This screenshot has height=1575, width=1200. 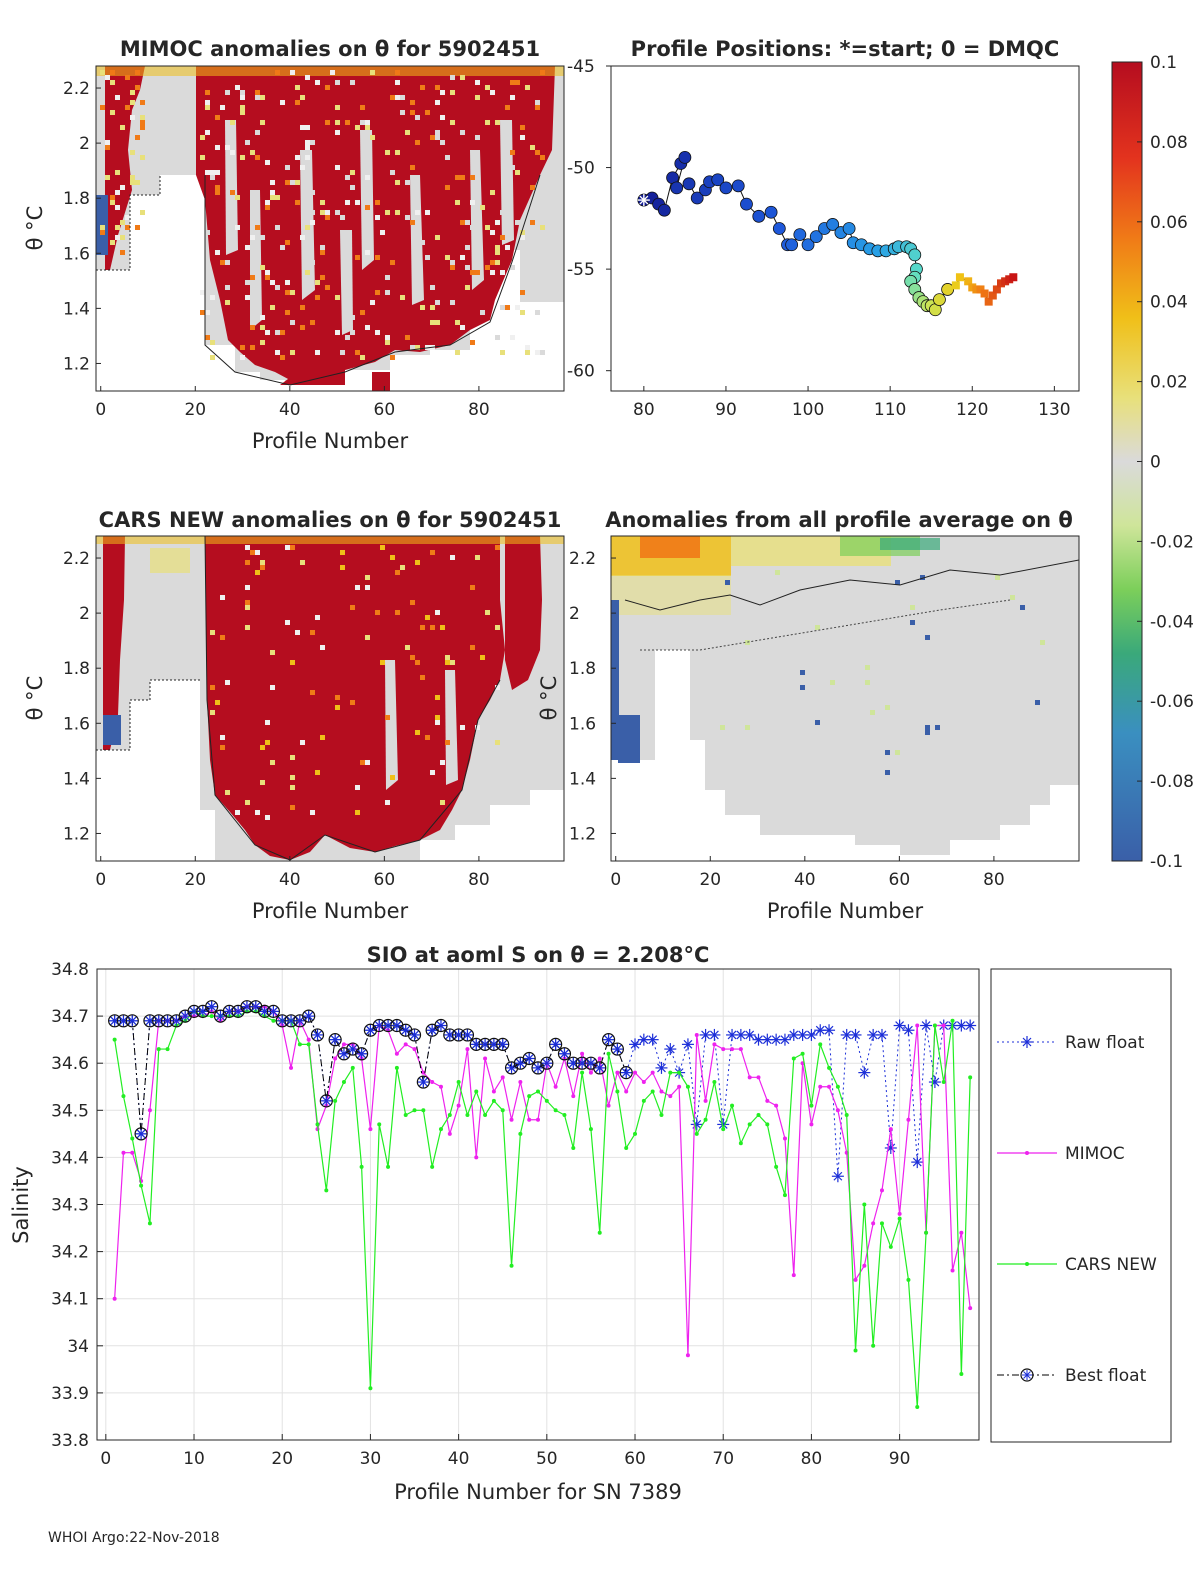 What do you see at coordinates (1105, 1043) in the screenshot?
I see `legend-label: Raw float` at bounding box center [1105, 1043].